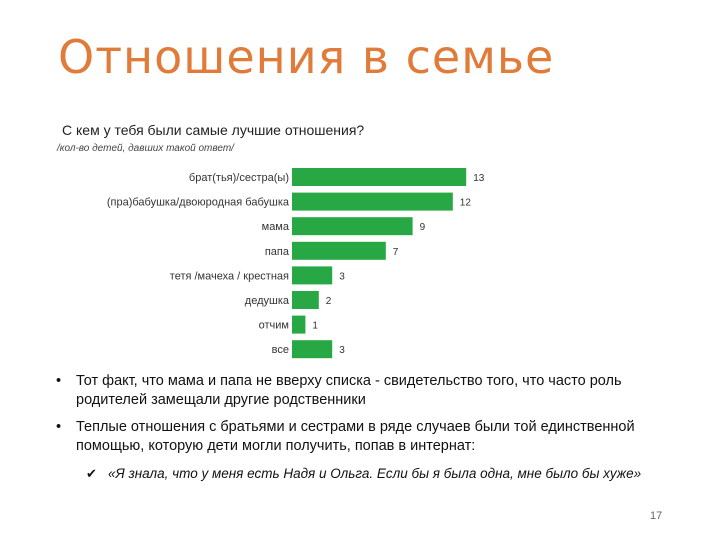 The width and height of the screenshot is (720, 540). I want to click on data-label: 12, so click(466, 203).